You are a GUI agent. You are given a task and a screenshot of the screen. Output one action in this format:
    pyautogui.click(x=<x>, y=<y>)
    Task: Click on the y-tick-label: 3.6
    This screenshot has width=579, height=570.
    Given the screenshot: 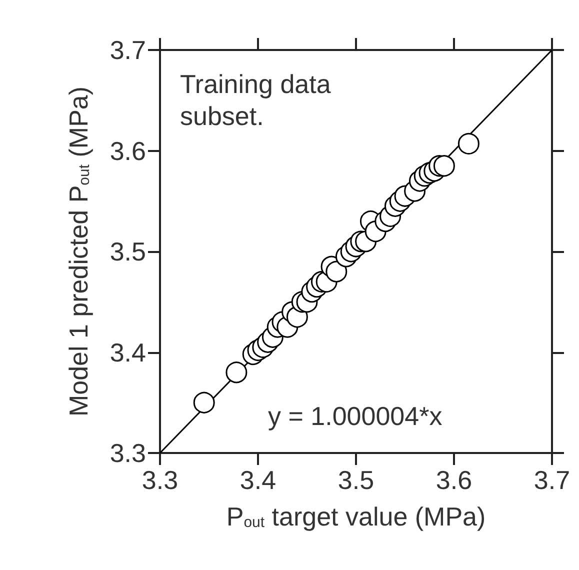 What is the action you would take?
    pyautogui.click(x=128, y=151)
    